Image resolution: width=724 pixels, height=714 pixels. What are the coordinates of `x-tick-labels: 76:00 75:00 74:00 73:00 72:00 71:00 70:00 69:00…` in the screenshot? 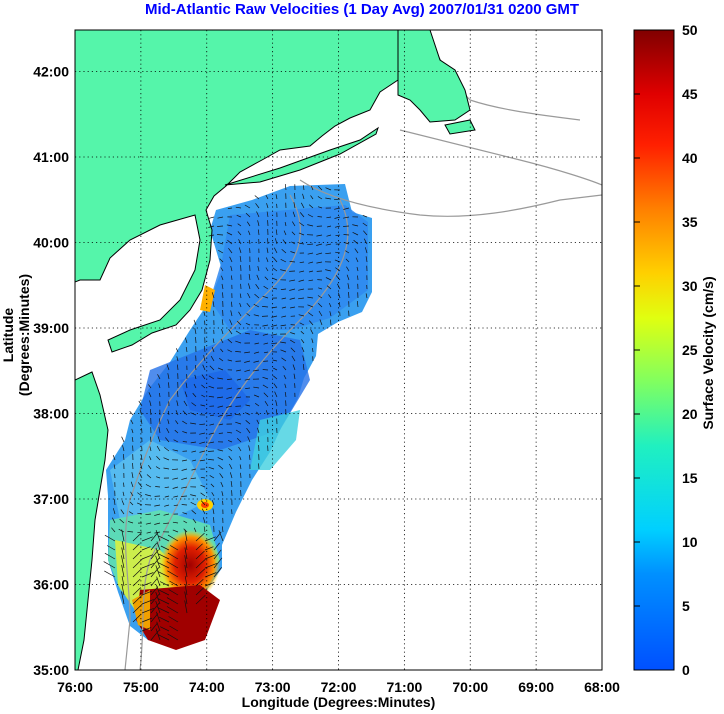 It's located at (338, 687).